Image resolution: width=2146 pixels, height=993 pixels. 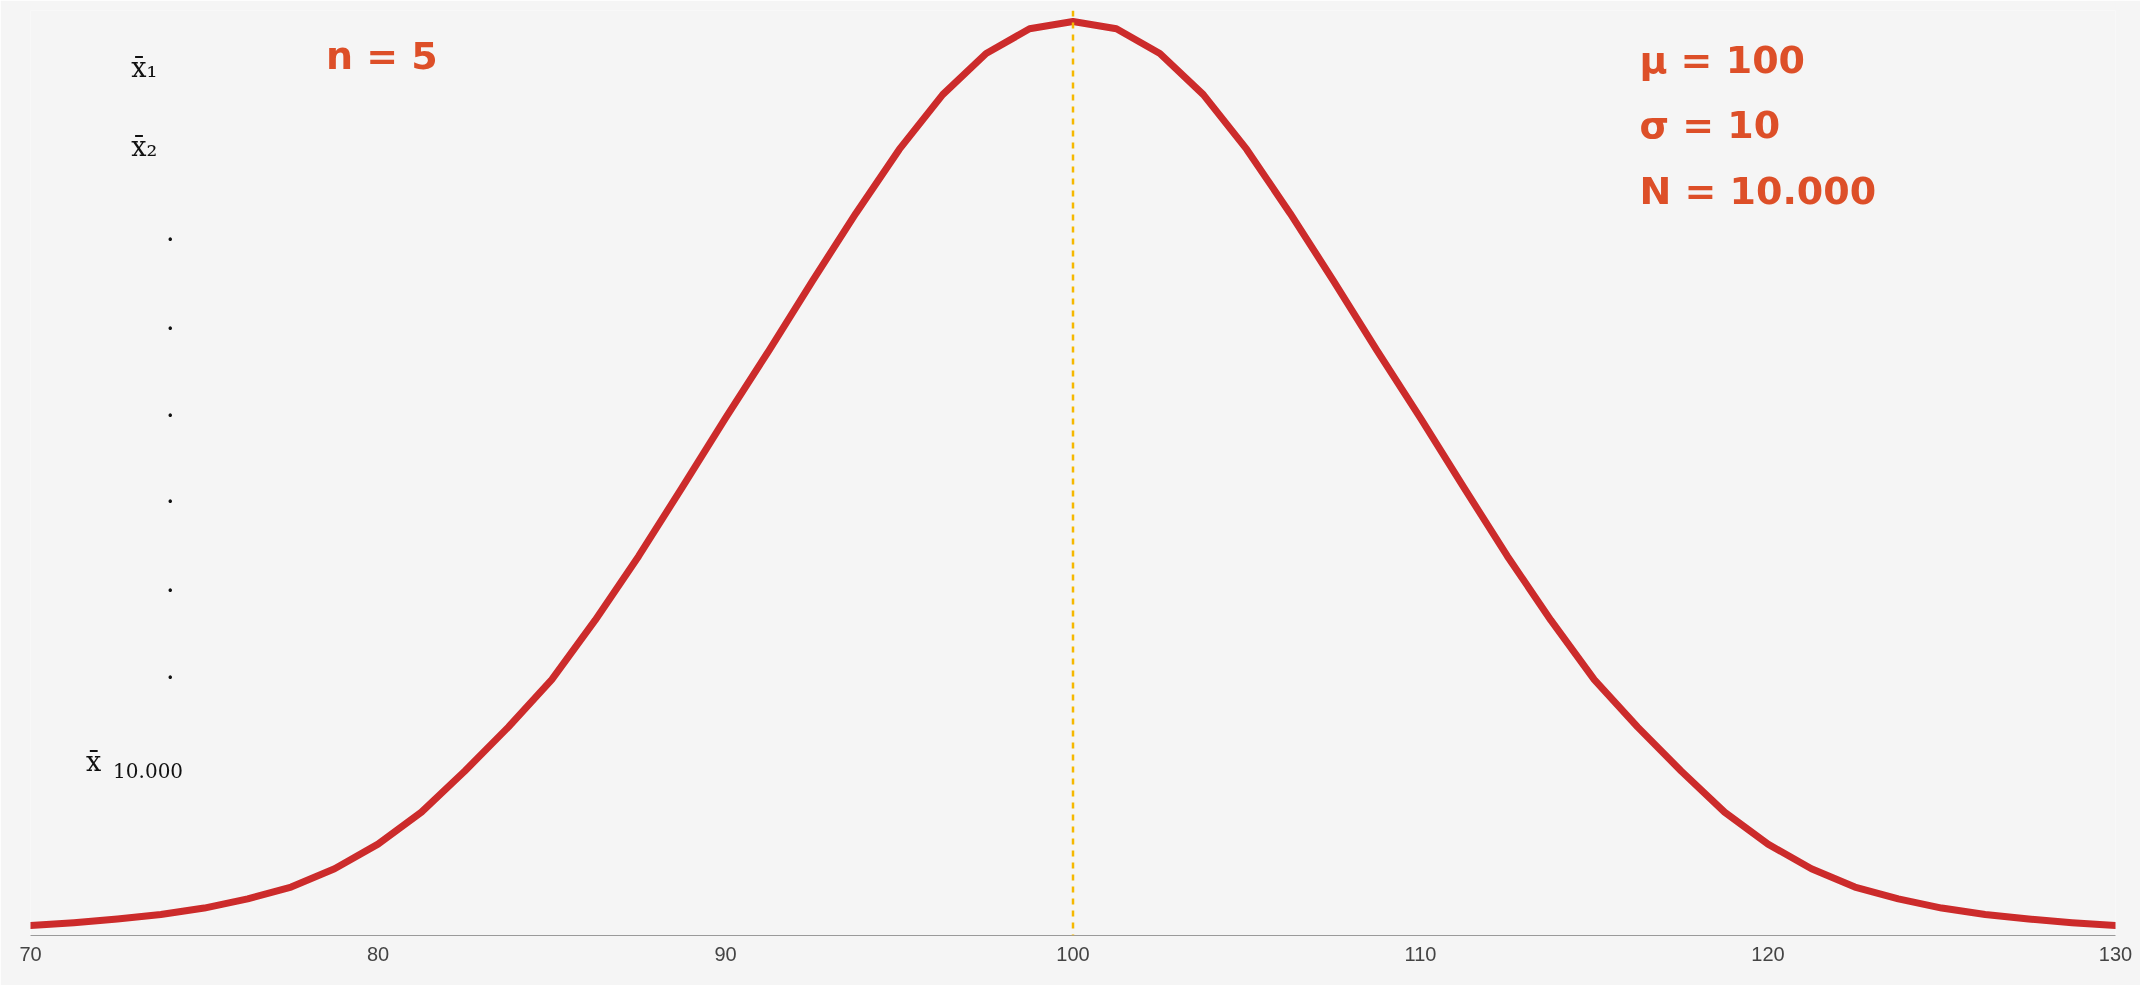 What do you see at coordinates (725, 953) in the screenshot?
I see `x-tick-label: 90` at bounding box center [725, 953].